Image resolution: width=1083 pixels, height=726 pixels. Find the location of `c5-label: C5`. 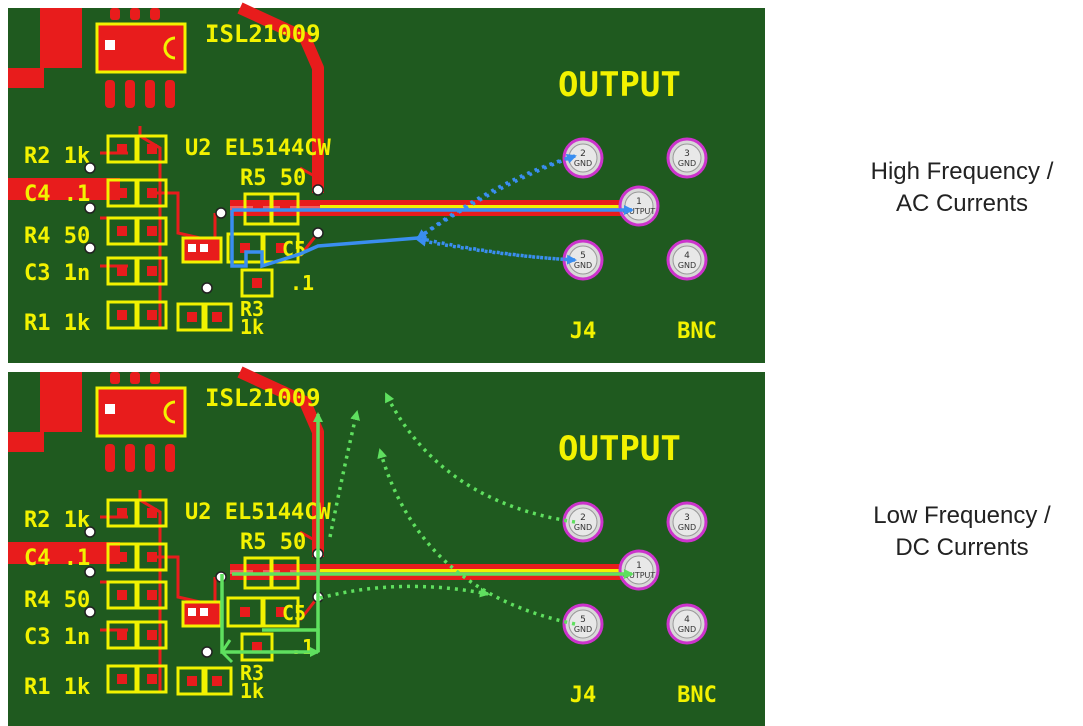

c5-label: C5 is located at coordinates (294, 613).